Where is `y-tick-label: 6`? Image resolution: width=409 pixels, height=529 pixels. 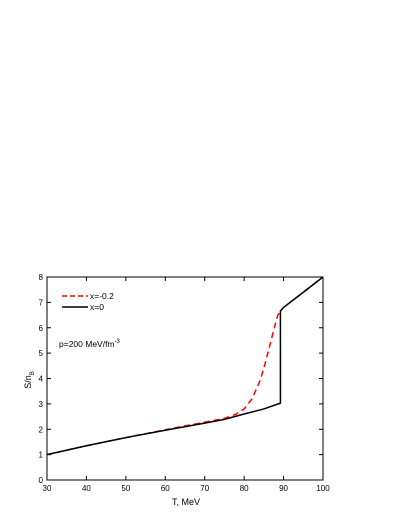 y-tick-label: 6 is located at coordinates (41, 328).